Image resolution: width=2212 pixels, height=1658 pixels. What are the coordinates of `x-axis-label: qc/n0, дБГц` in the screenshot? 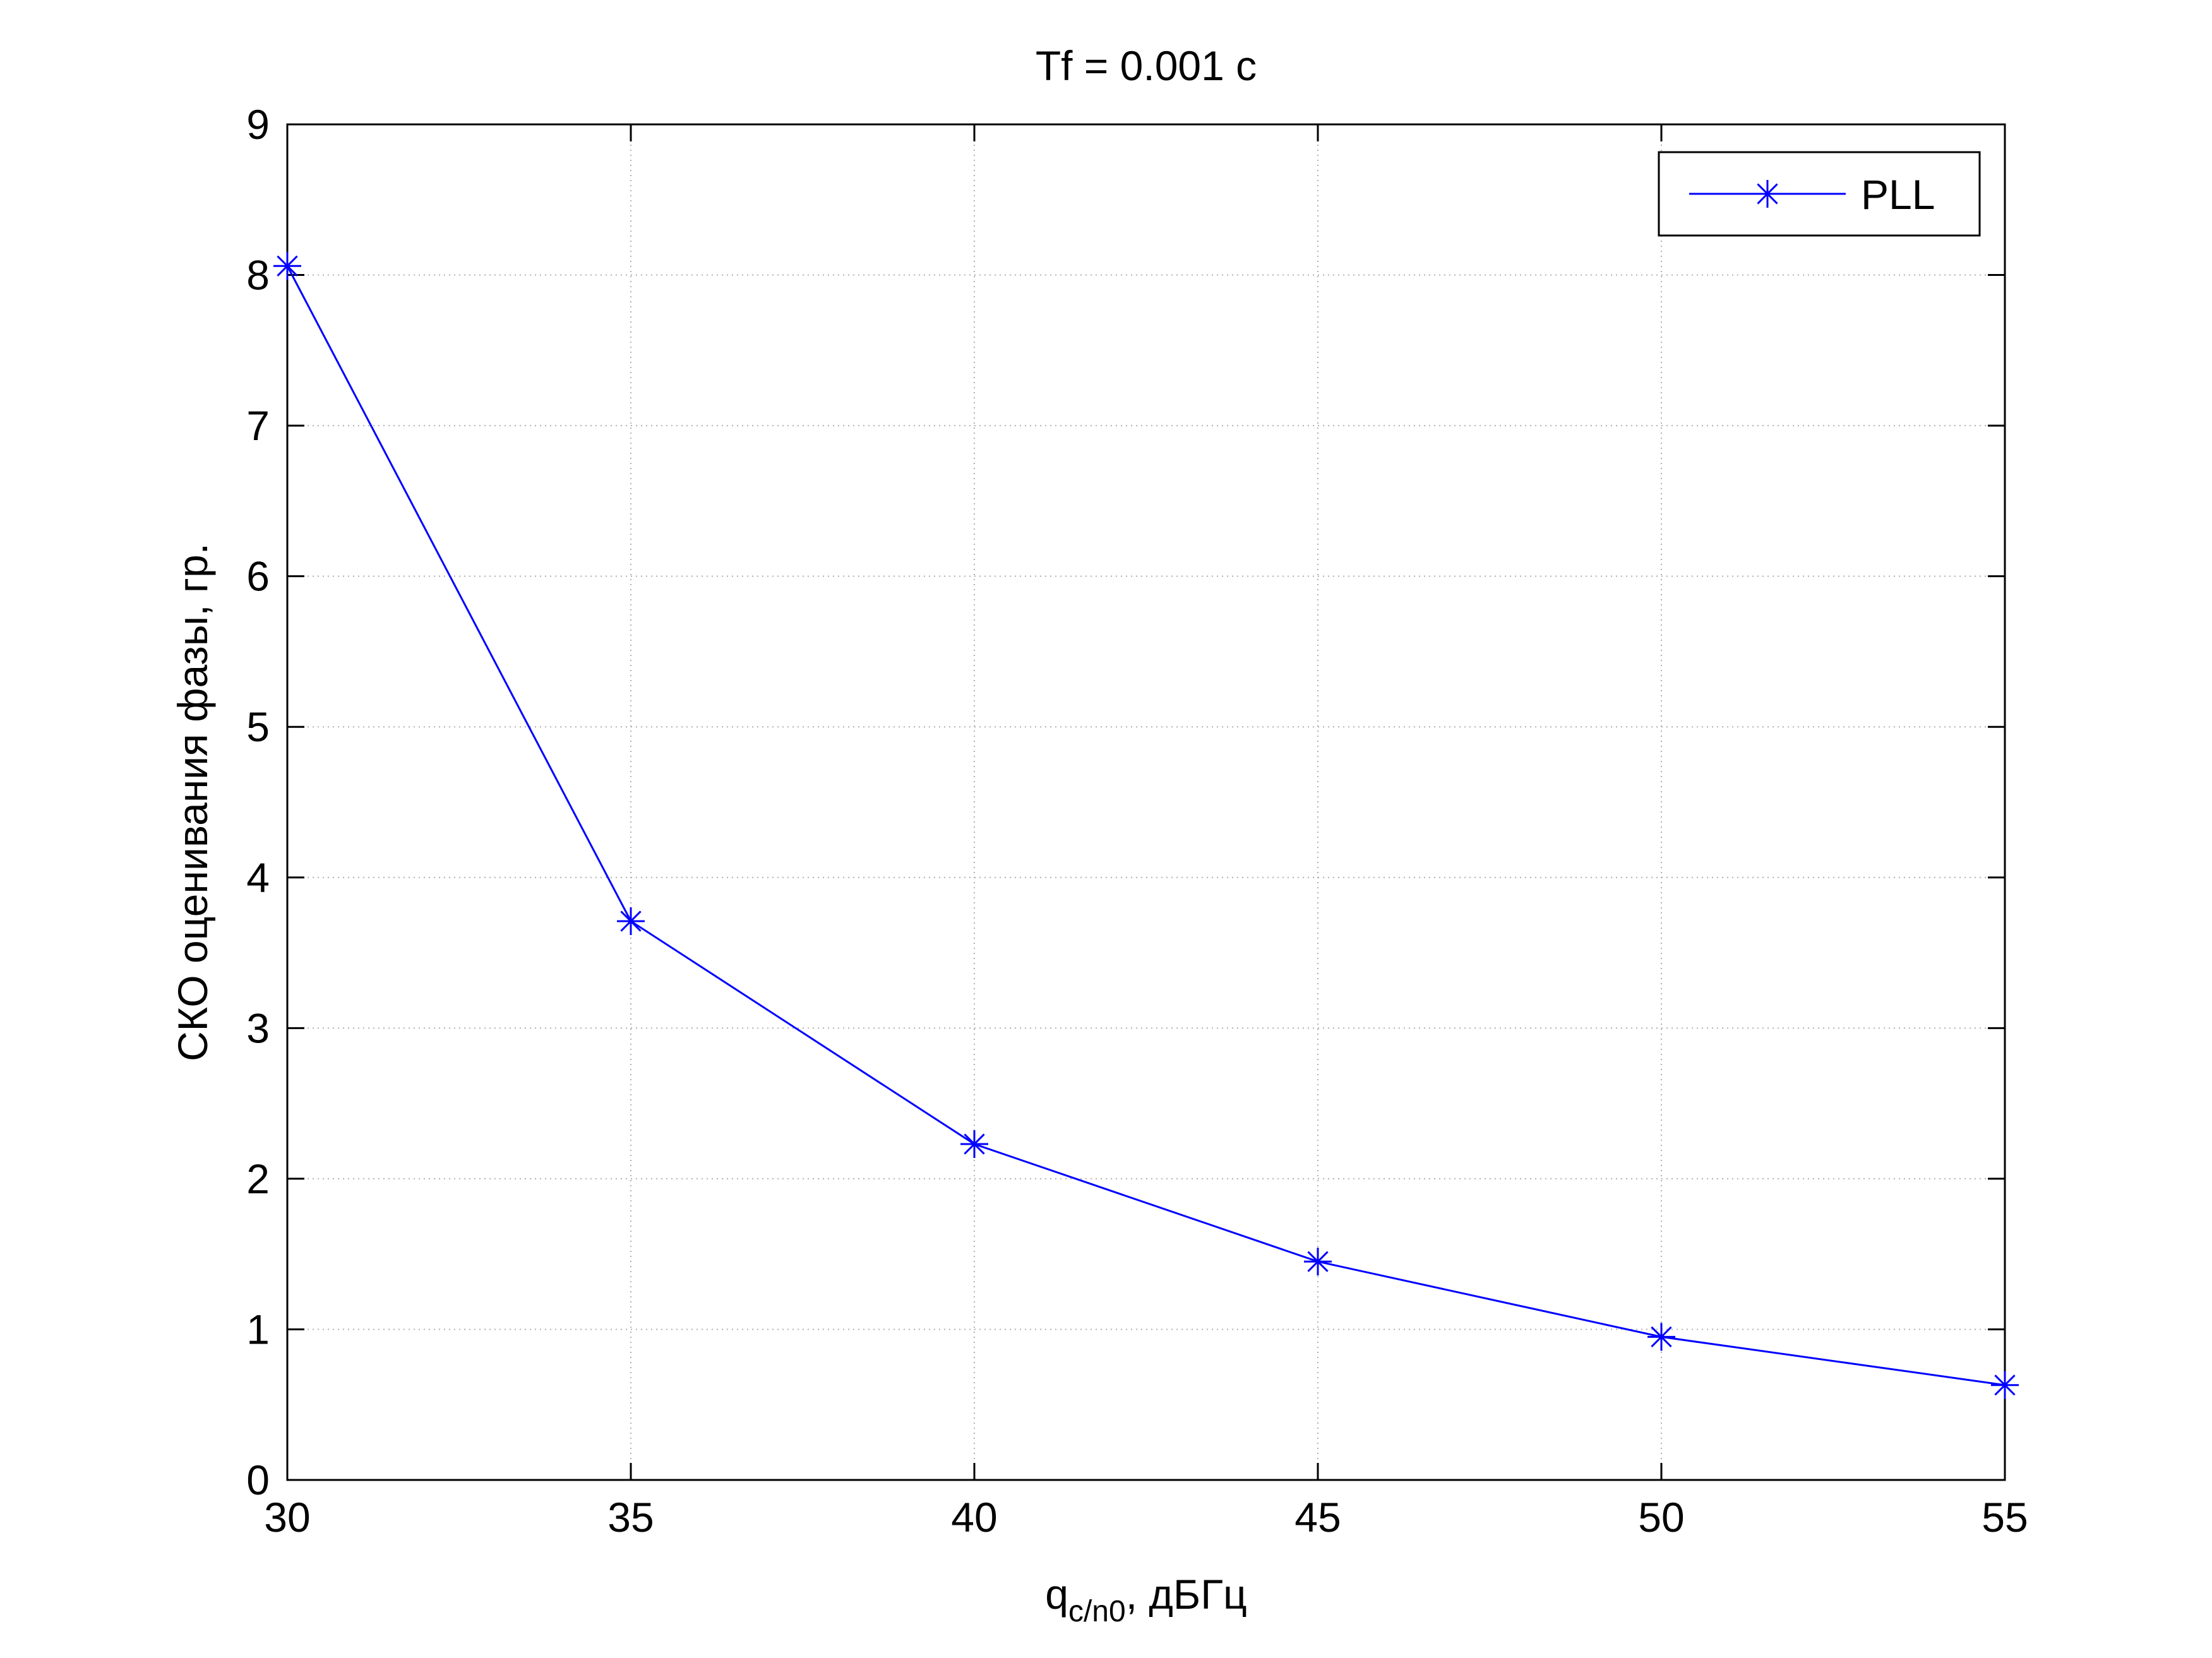 It's located at (1146, 1599).